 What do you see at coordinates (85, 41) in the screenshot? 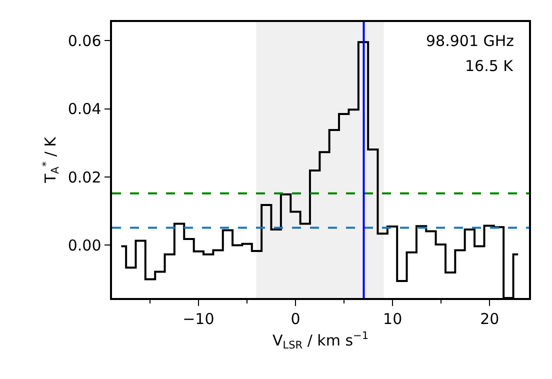
I see `y-tick-label: 0.06` at bounding box center [85, 41].